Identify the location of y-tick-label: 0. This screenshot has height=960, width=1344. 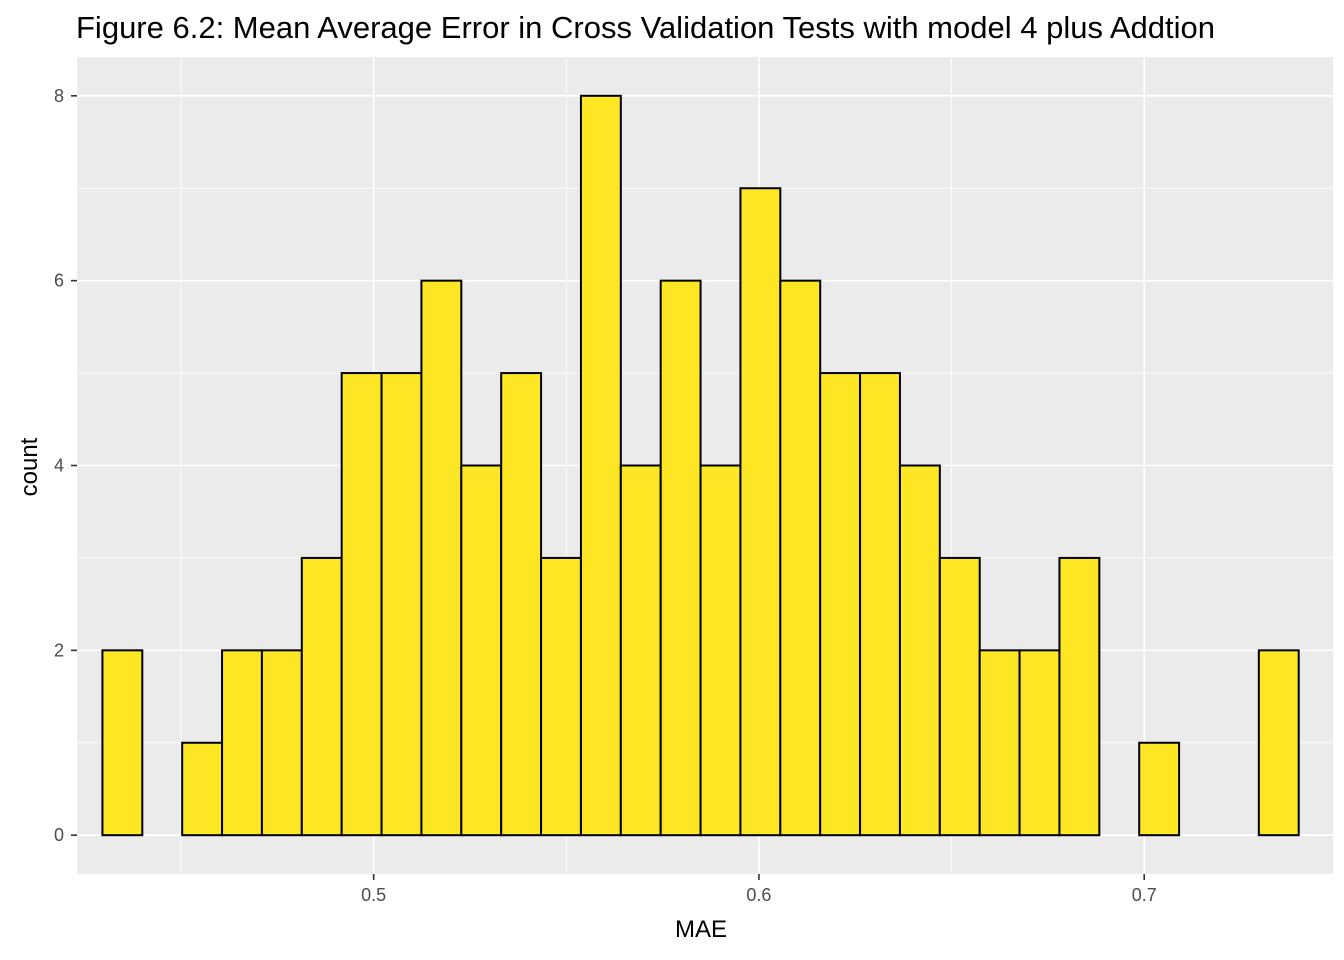
(59, 835).